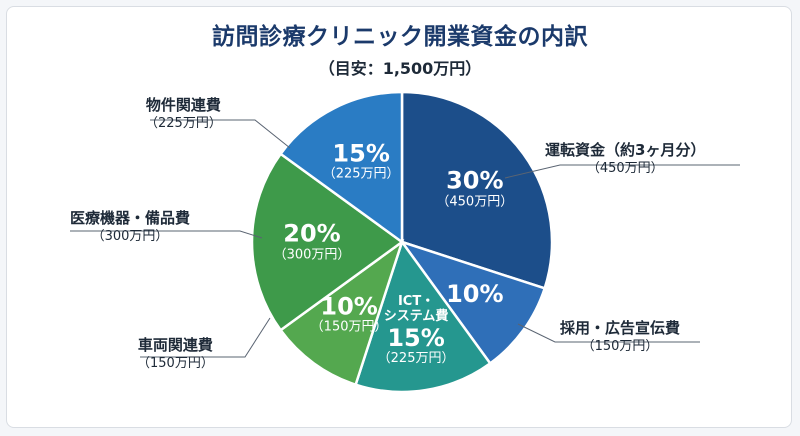 Image resolution: width=800 pixels, height=436 pixels. What do you see at coordinates (183, 124) in the screenshot?
I see `outer-label-amount: （225万円）` at bounding box center [183, 124].